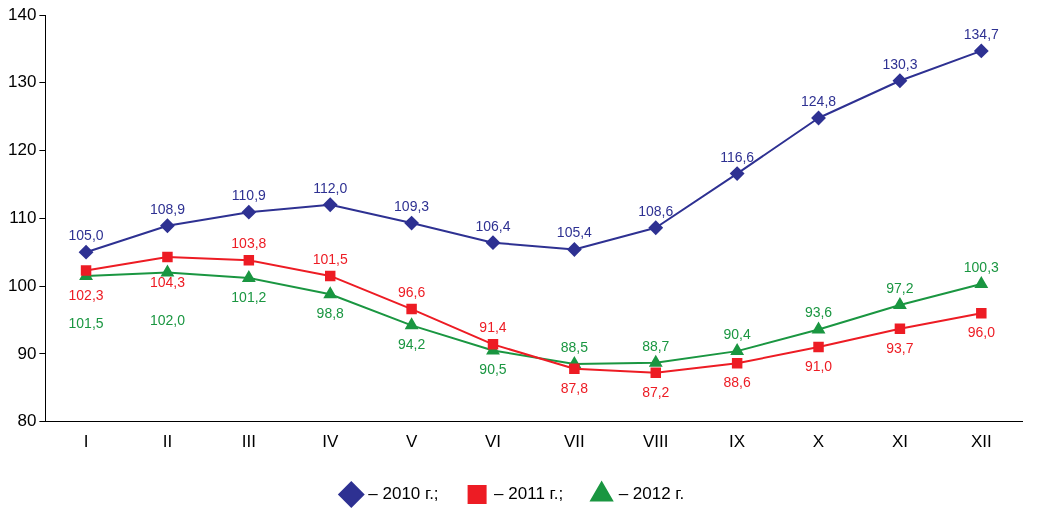 This screenshot has width=1047, height=518. I want to click on data-label: 97,2, so click(900, 288).